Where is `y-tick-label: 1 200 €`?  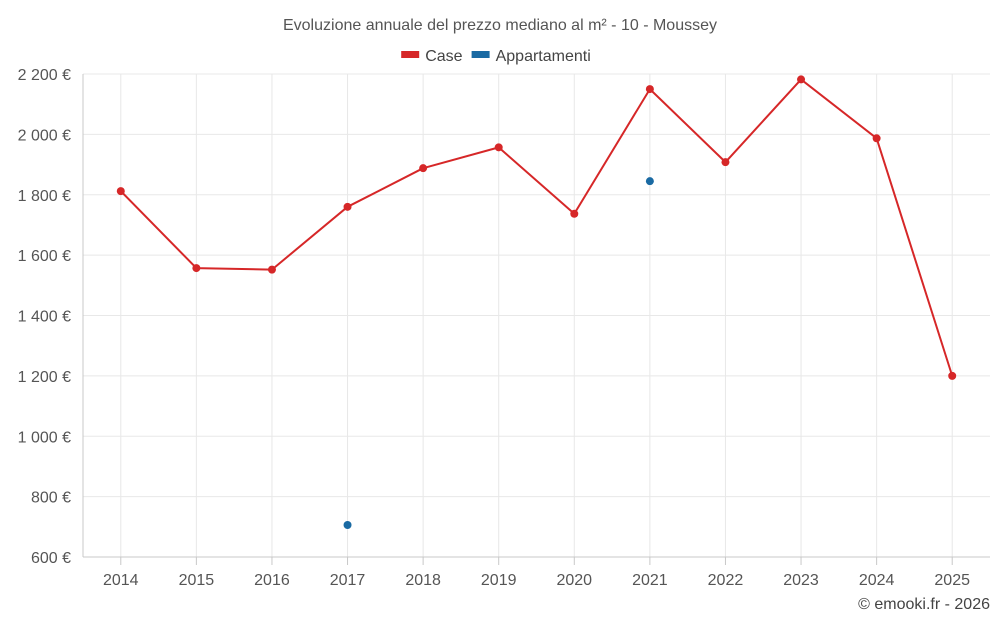
y-tick-label: 1 200 € is located at coordinates (44, 377).